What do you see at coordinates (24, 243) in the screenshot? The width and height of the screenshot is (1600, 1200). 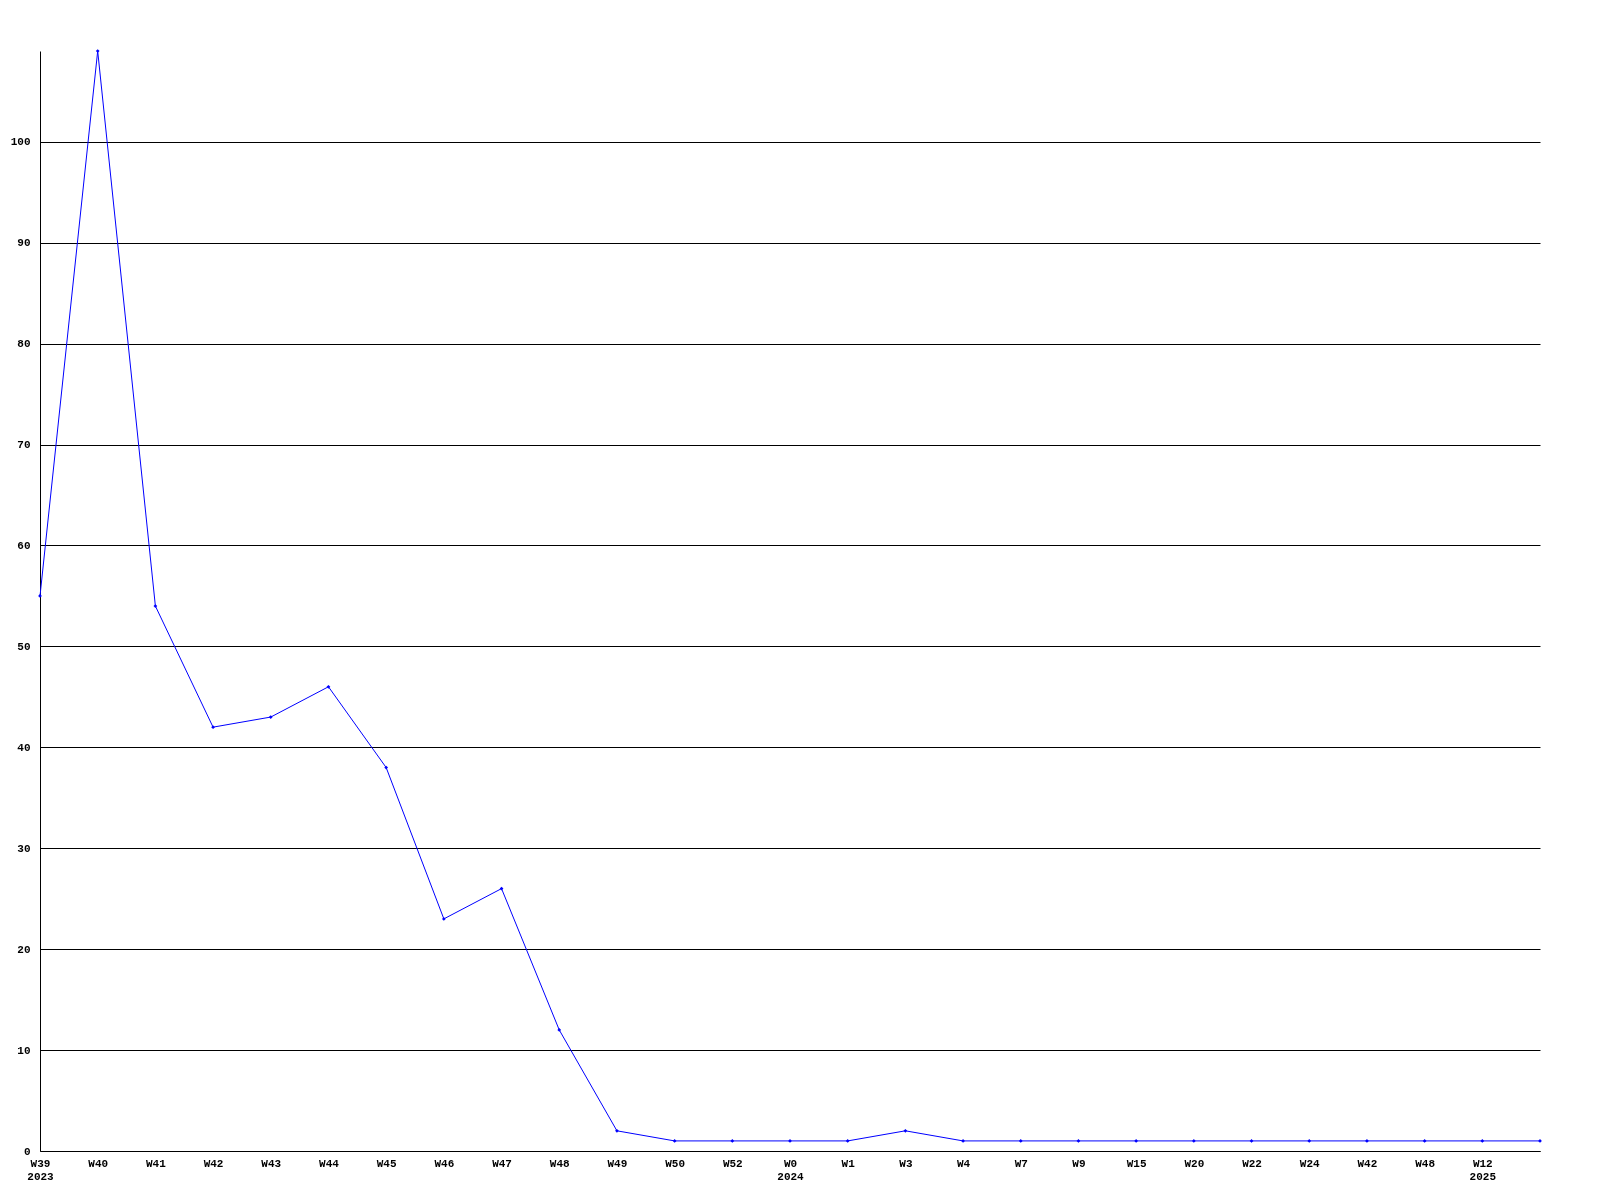 I see `y-tick-label: 90` at bounding box center [24, 243].